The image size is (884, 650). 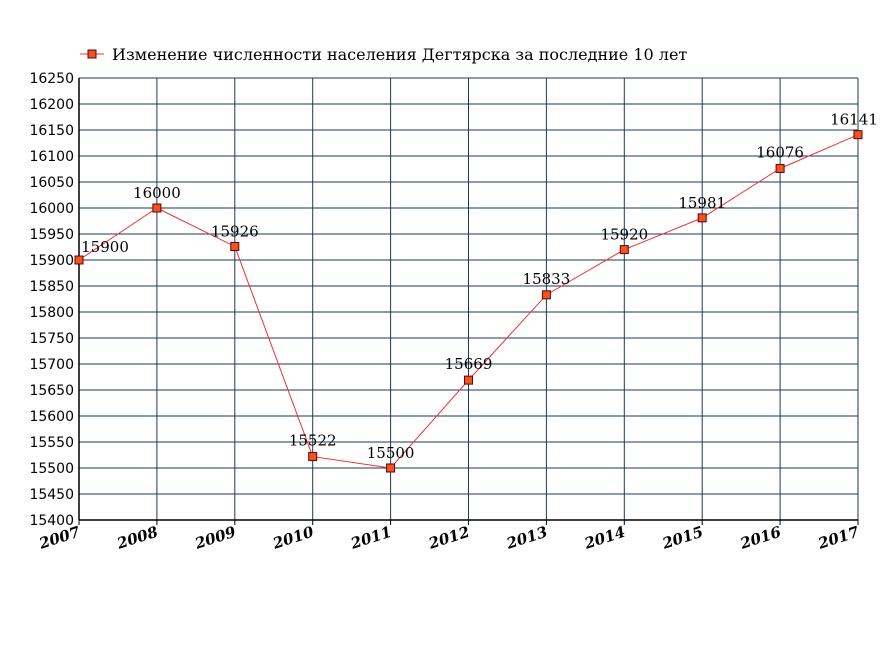 I want to click on x-tick-label: 2014, so click(x=604, y=538).